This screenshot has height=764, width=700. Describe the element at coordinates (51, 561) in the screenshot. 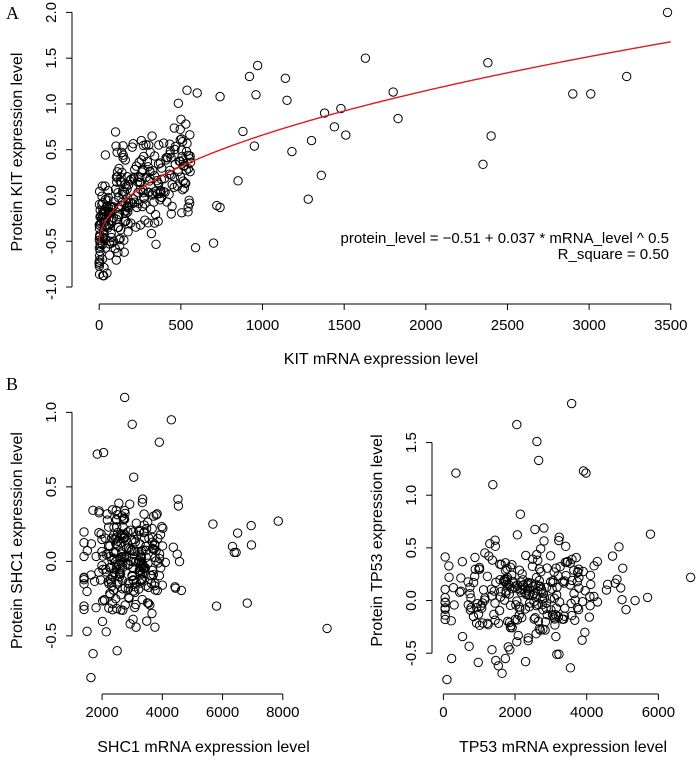

I see `y-tick-label: 0.0` at that location.